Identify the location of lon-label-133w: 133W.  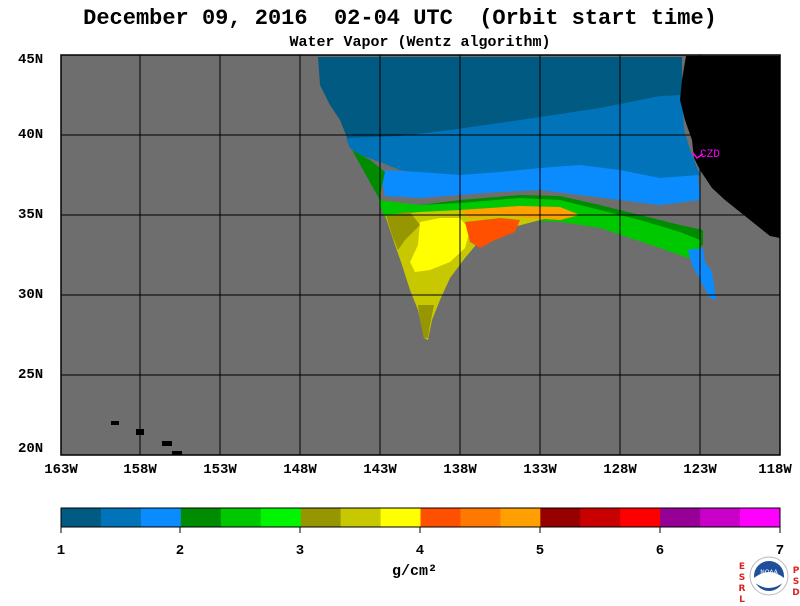
(540, 470).